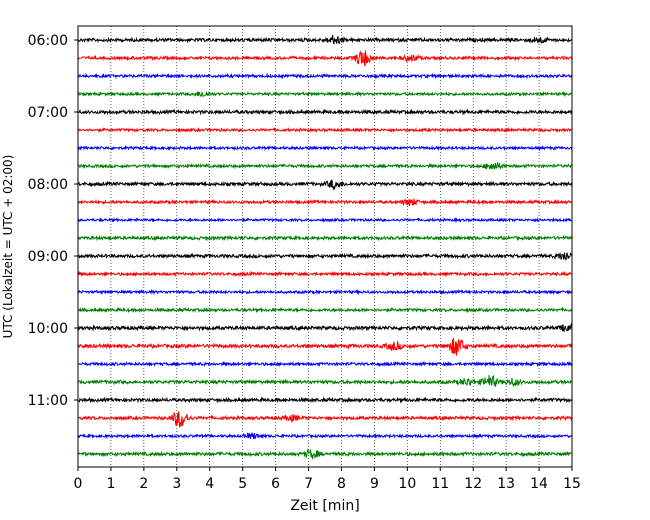  Describe the element at coordinates (242, 484) in the screenshot. I see `x-tick-label: 5` at that location.